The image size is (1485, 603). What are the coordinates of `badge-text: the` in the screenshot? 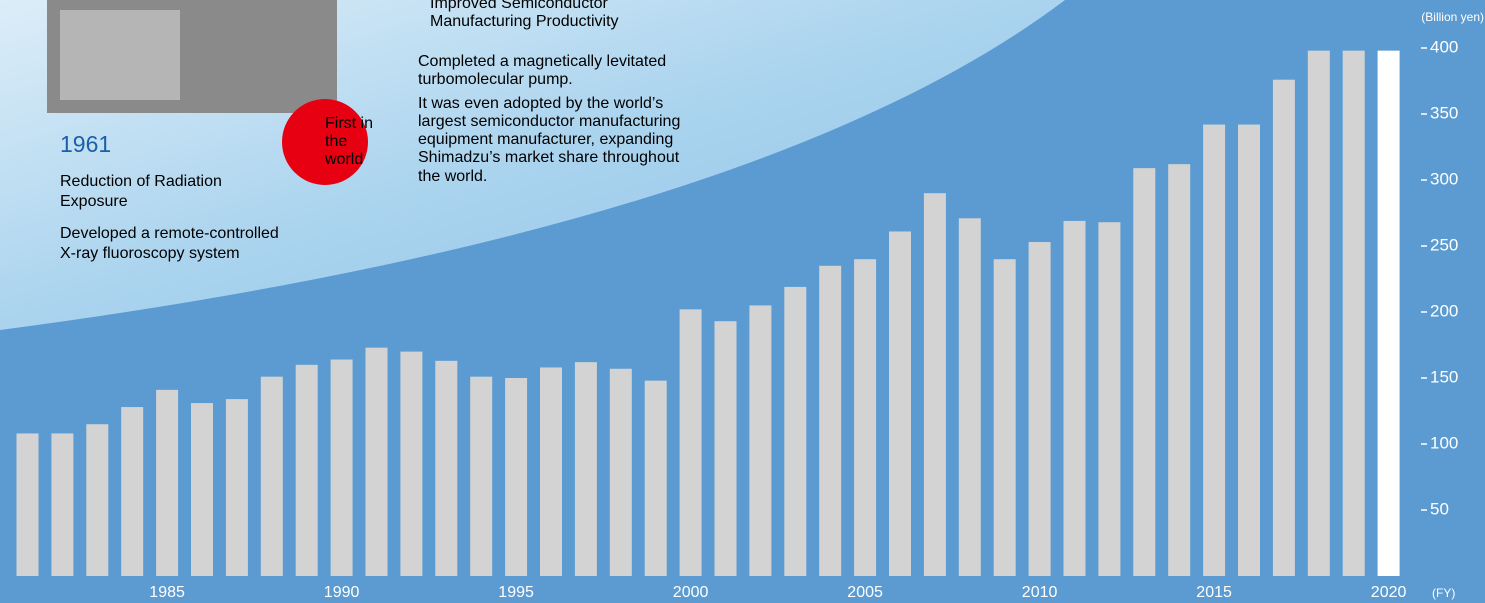 It's located at (336, 141).